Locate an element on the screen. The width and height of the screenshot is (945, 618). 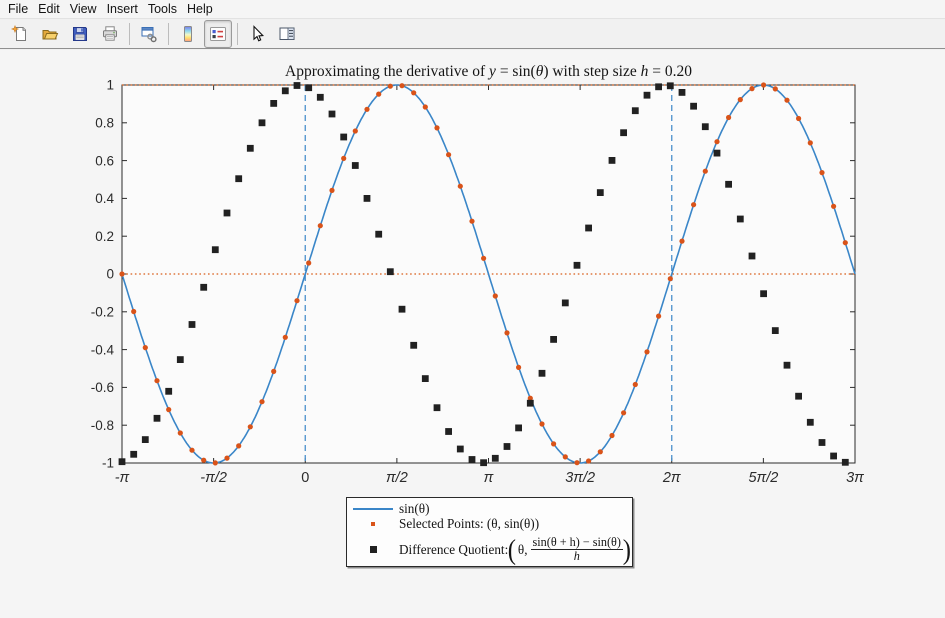
legend-icon is located at coordinates (218, 34).